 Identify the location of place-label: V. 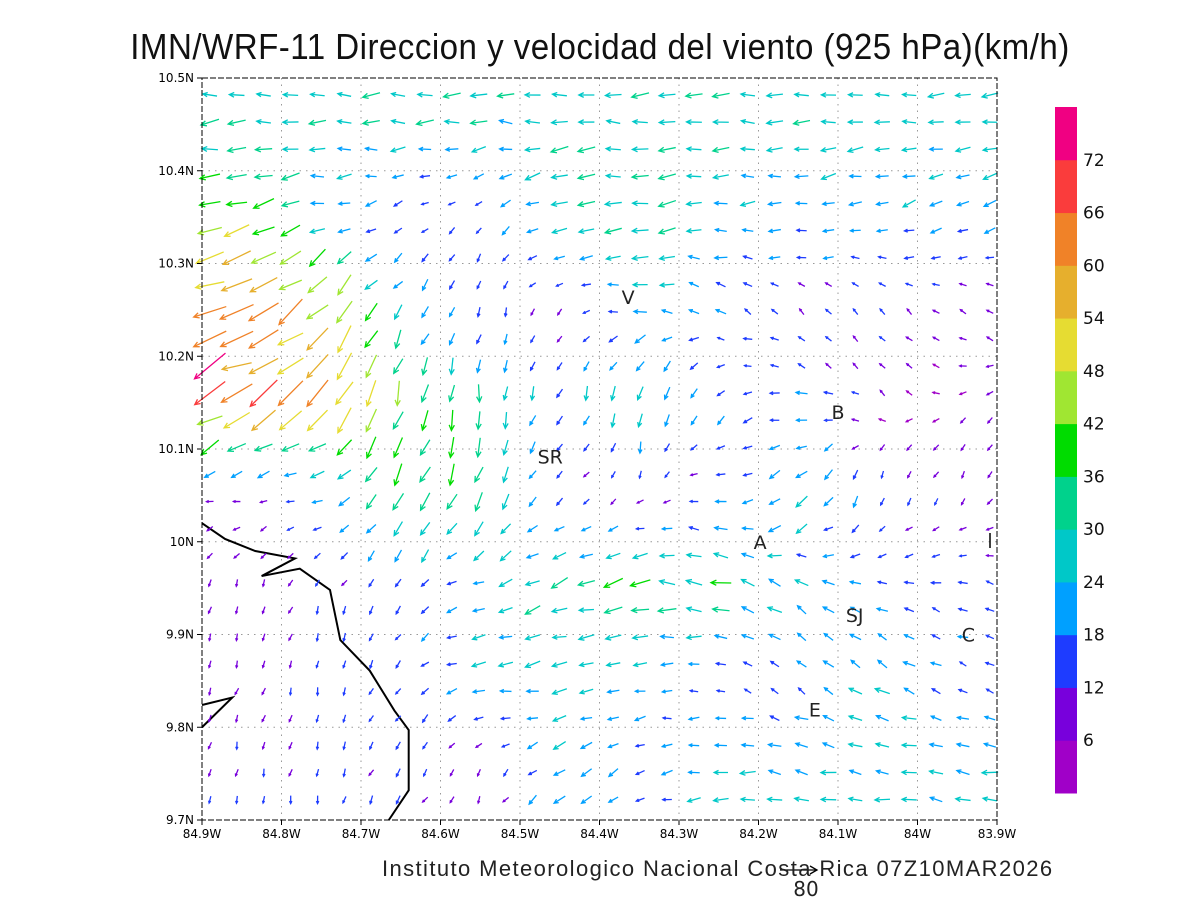
(628, 298).